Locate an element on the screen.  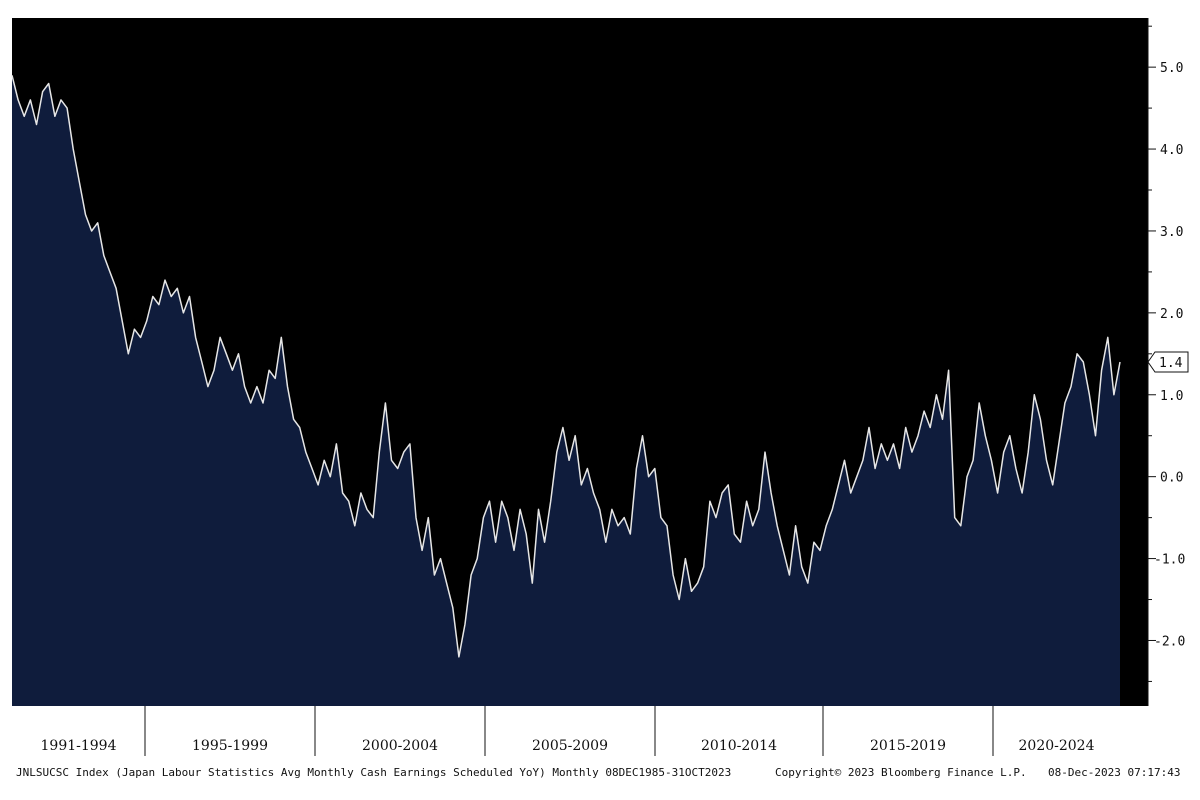
copyright-text: Copyright© 2023 Bloomberg Finance L.P. is located at coordinates (901, 772).